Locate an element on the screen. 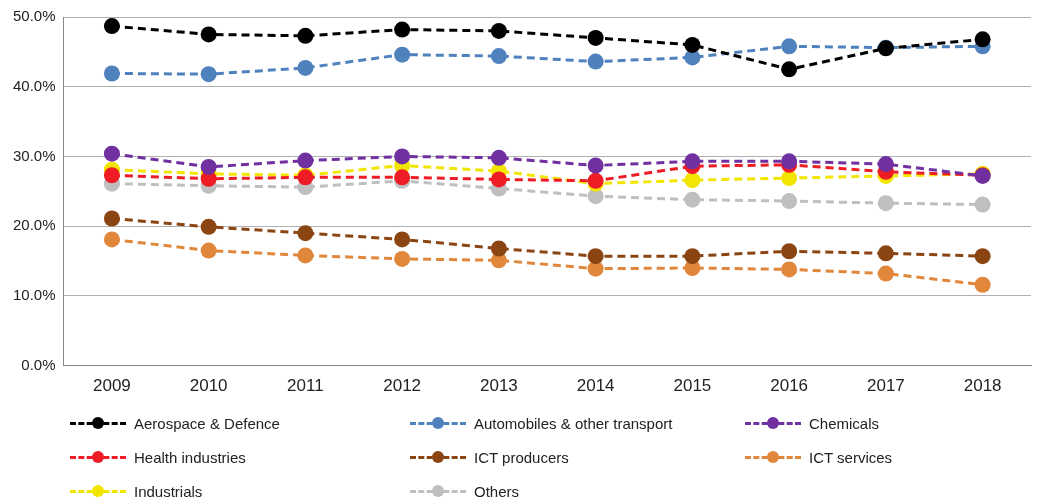  x-tick-label: 2012 is located at coordinates (402, 386).